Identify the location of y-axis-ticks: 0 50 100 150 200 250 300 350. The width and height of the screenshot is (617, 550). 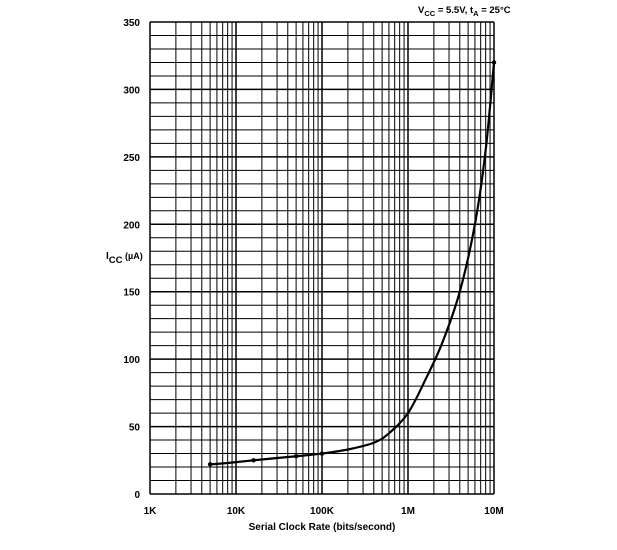
(131, 259).